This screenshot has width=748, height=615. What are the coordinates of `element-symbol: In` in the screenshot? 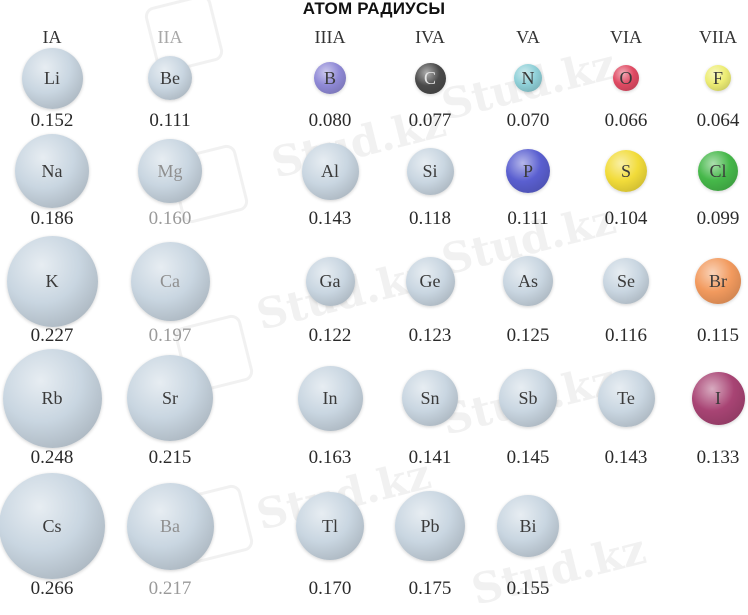 It's located at (330, 397).